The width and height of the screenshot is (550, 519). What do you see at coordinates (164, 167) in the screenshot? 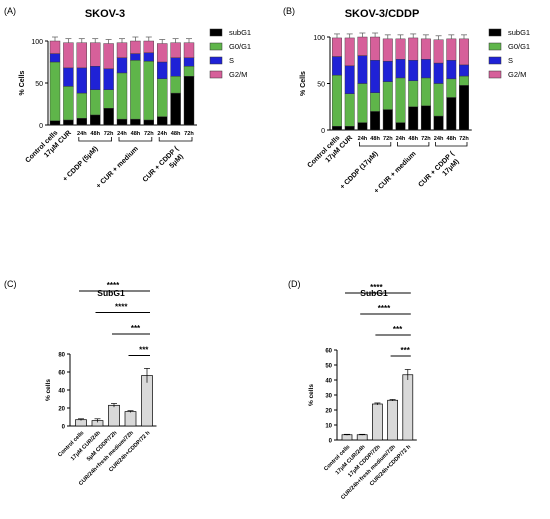
I see `group-label: CUR + CDDP (5μM)` at bounding box center [164, 167].